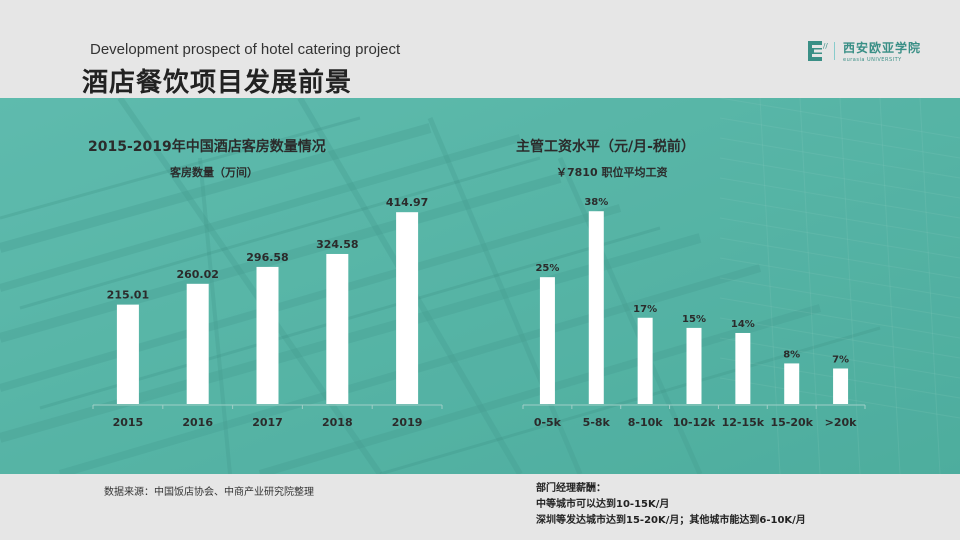  I want to click on logo-text-cn: 西安欧亚学院, so click(882, 48).